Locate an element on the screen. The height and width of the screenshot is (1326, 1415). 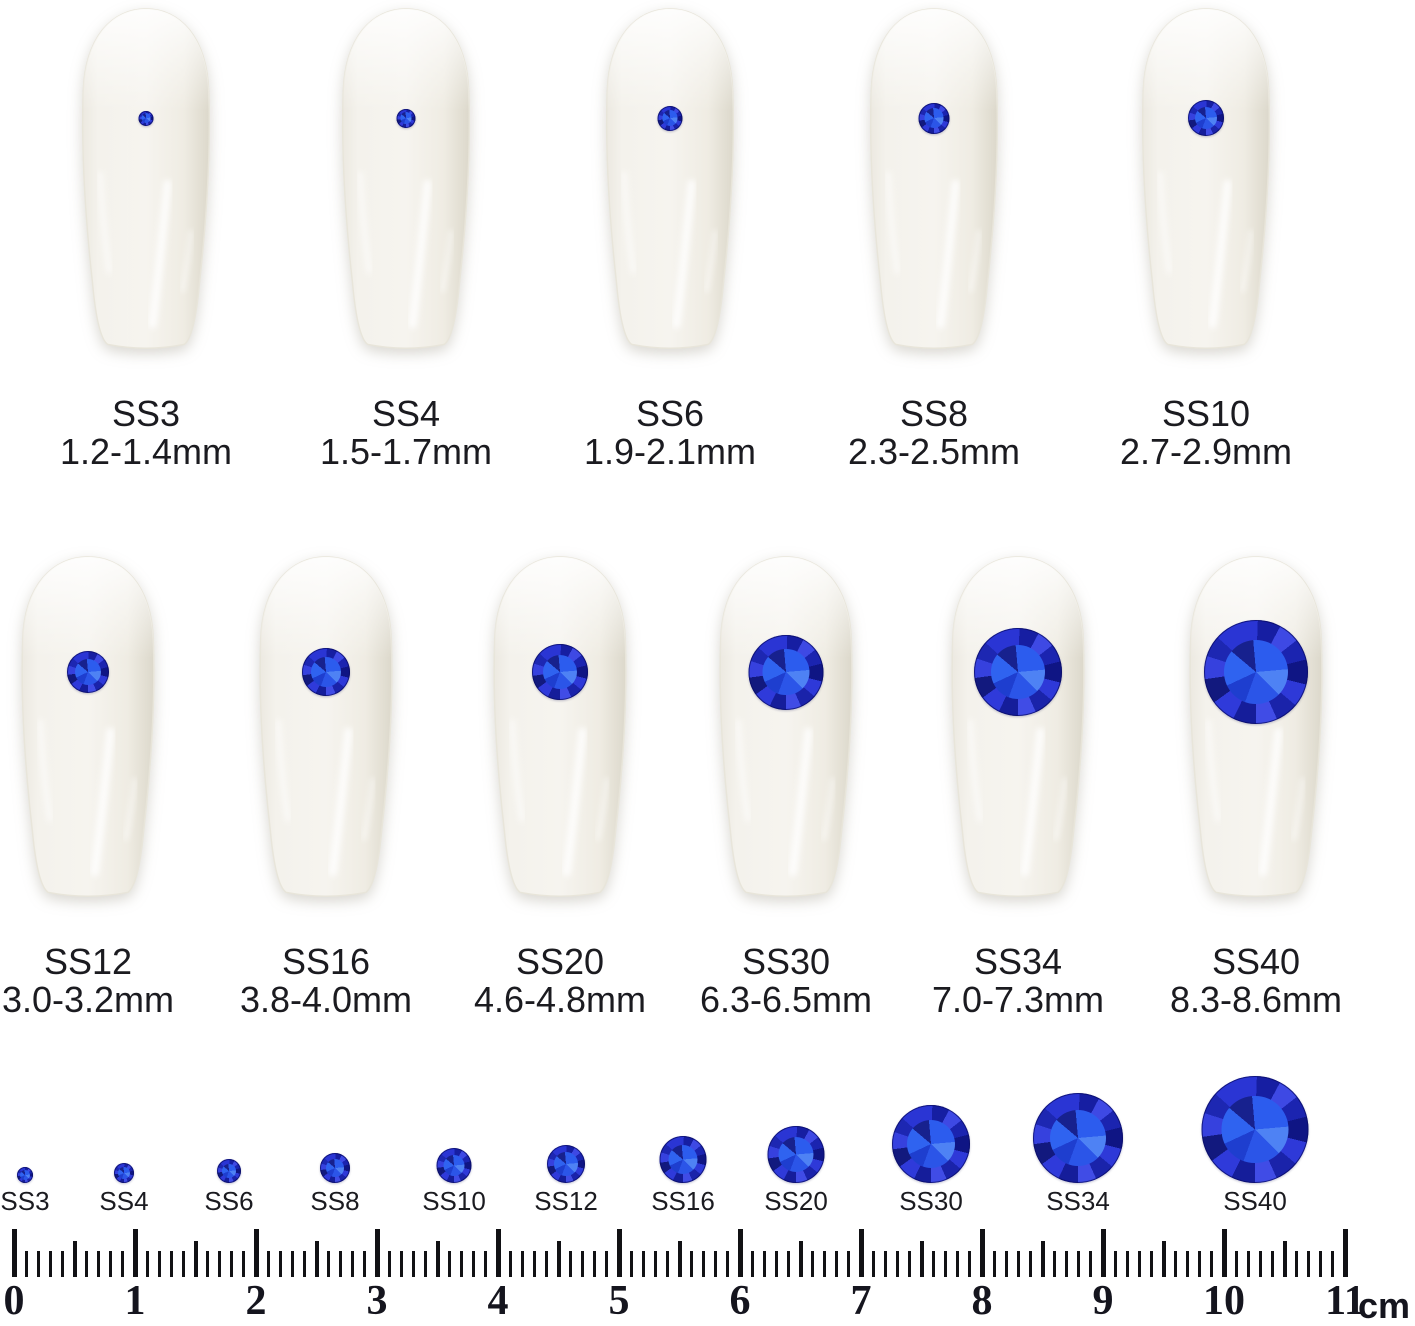
ruler: 0 1 2 3 4 5 6 7 8 9 10 11 cm is located at coordinates (707, 1277).